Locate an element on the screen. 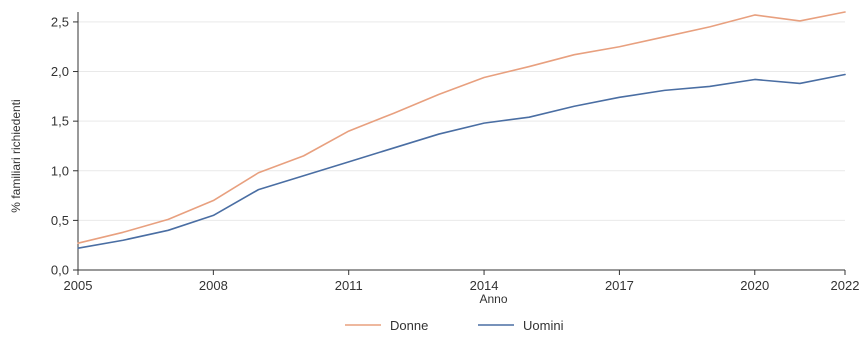 This screenshot has height=340, width=859. x-tick-label-2: 2011 is located at coordinates (349, 285).